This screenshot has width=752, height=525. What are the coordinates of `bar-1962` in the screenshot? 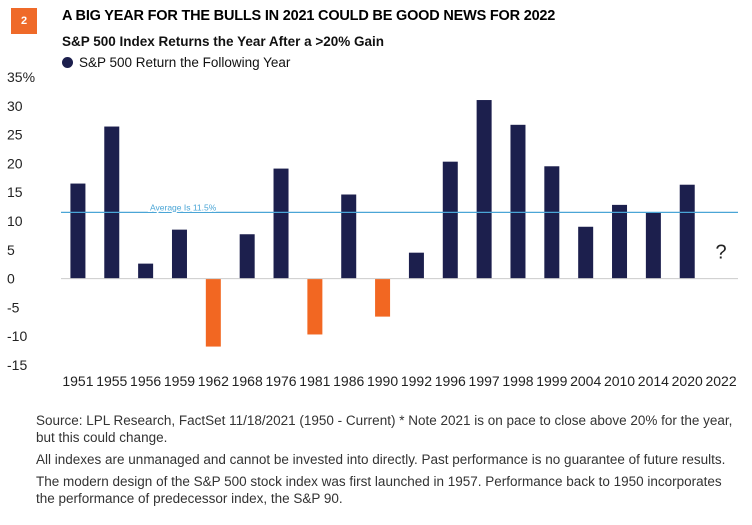 It's located at (213, 312).